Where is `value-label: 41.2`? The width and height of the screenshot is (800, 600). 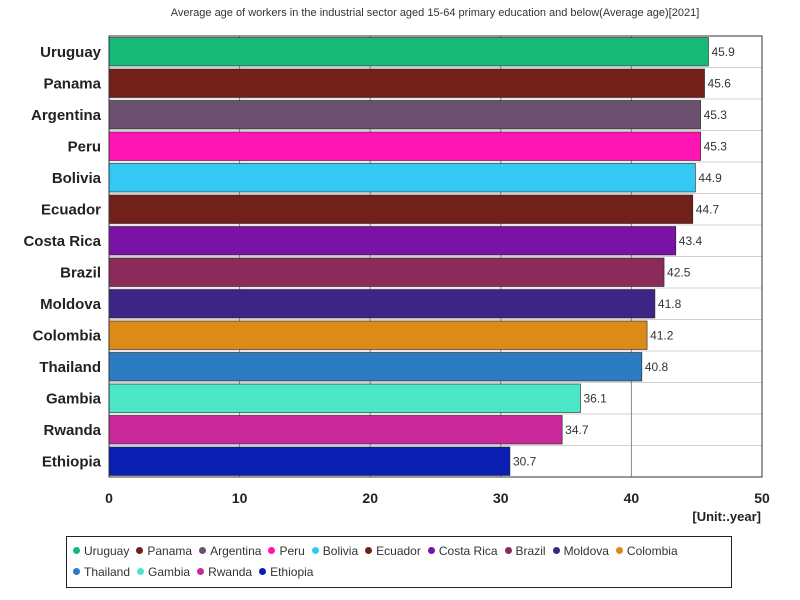 value-label: 41.2 is located at coordinates (662, 335).